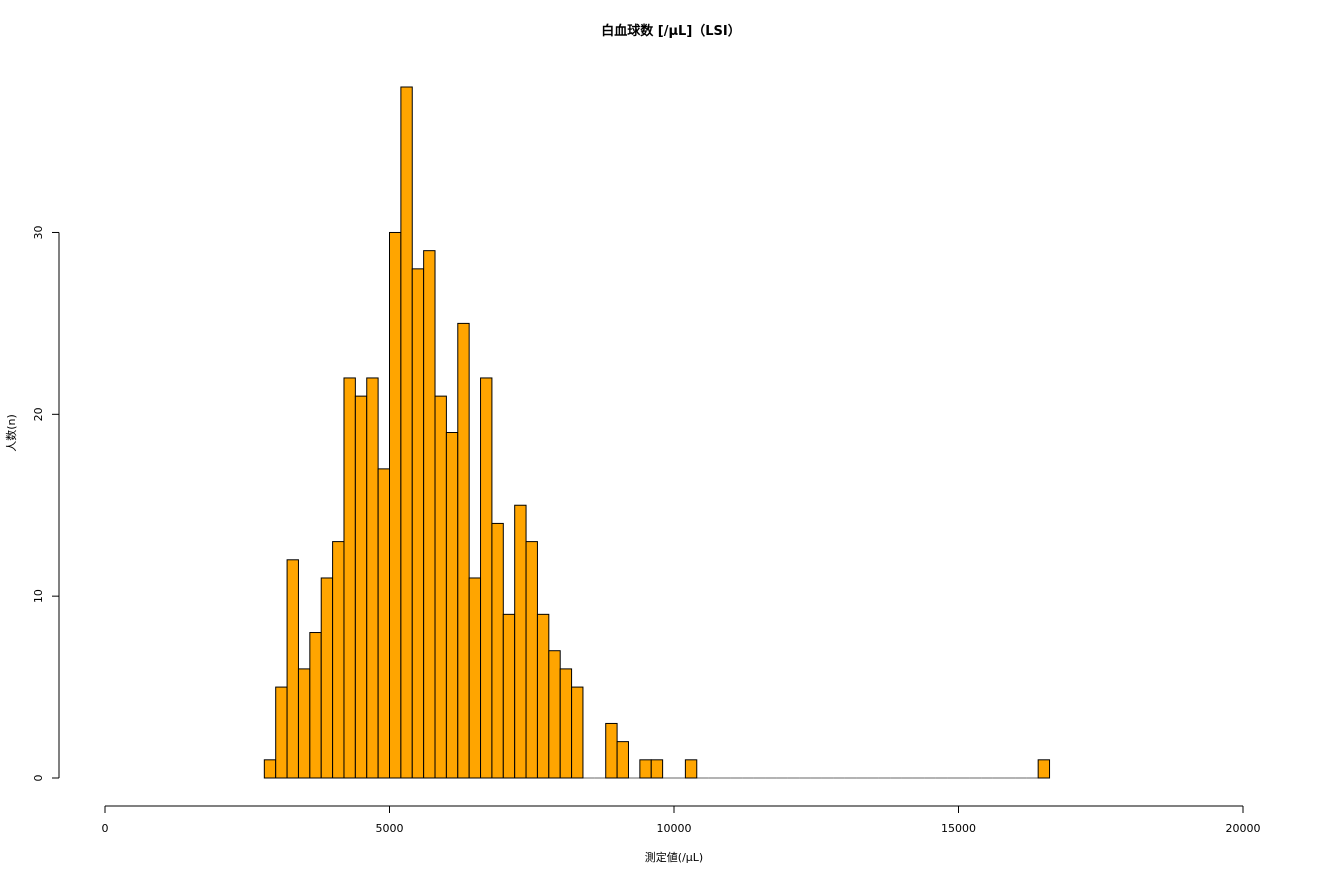 Image resolution: width=1320 pixels, height=880 pixels. I want to click on x-tick-label: 0, so click(105, 828).